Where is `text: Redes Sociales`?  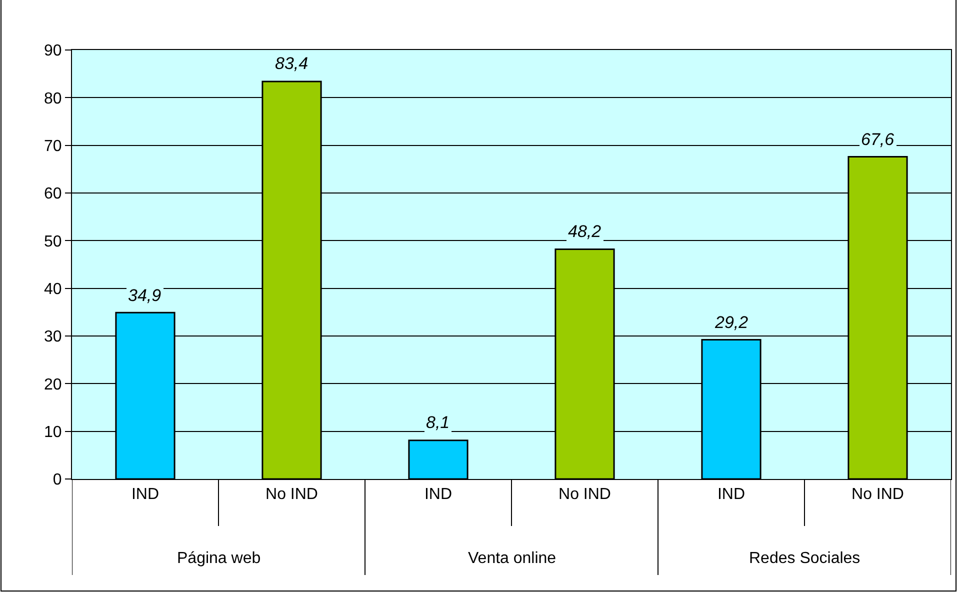
text: Redes Sociales is located at coordinates (804, 558).